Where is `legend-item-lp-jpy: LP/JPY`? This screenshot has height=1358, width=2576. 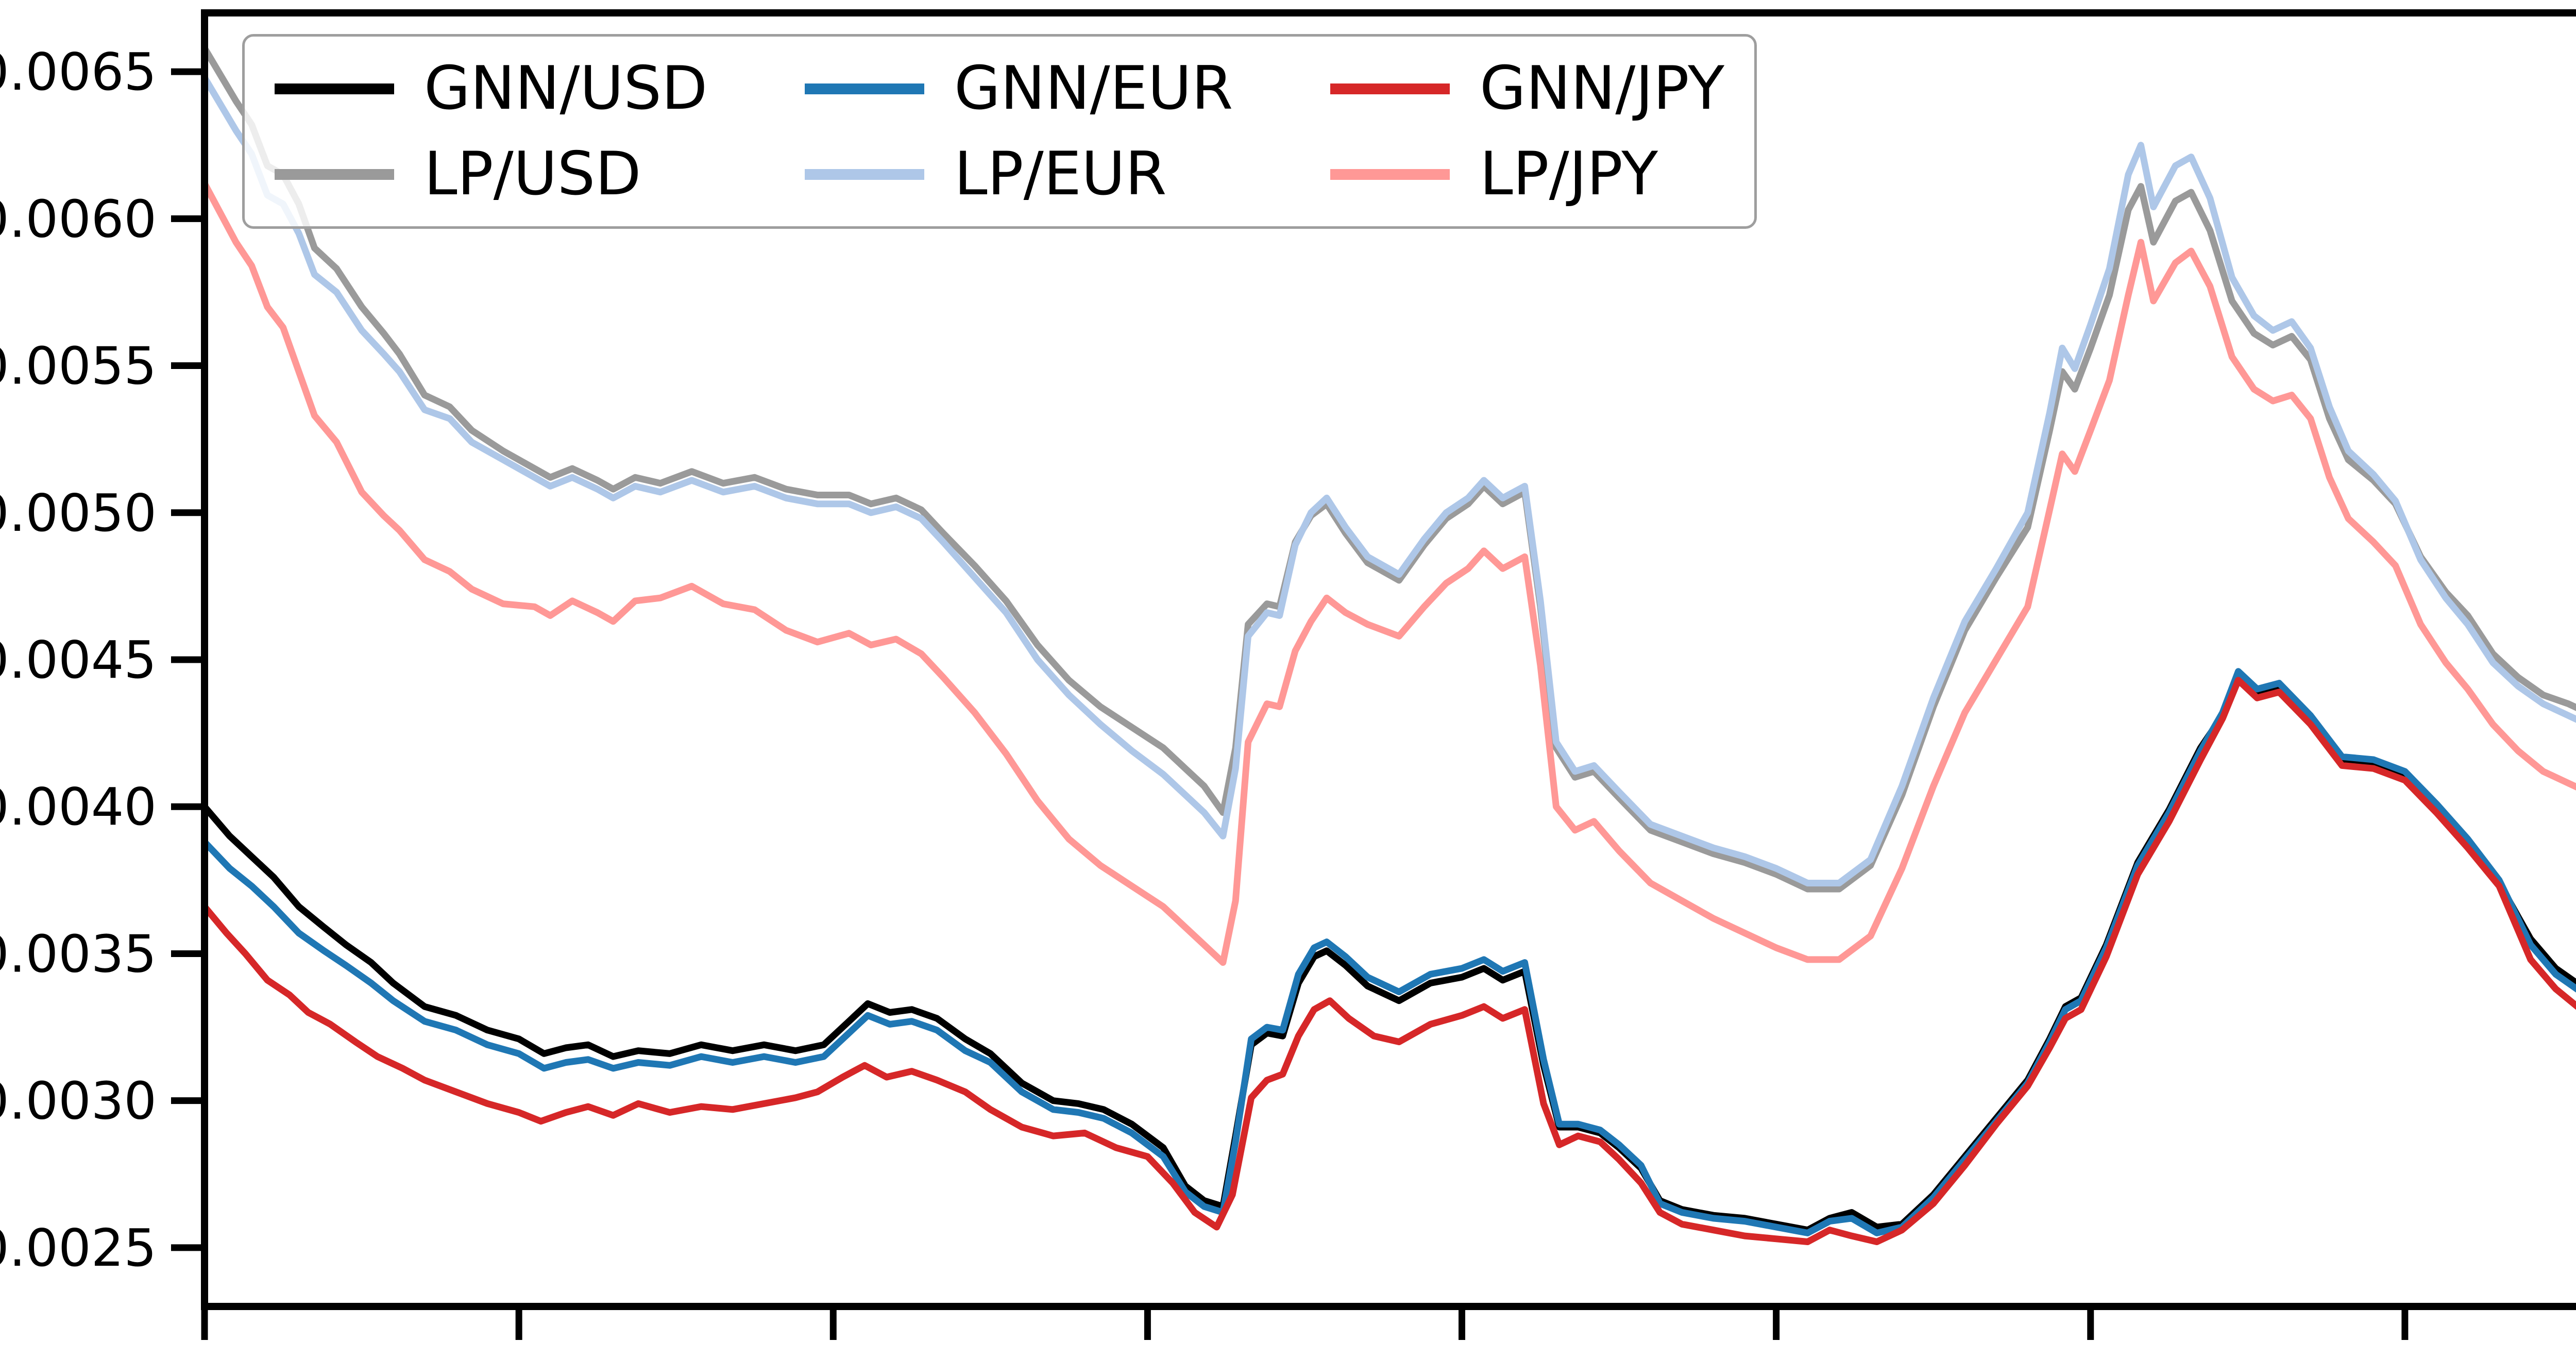 legend-item-lp-jpy: LP/JPY is located at coordinates (1527, 174).